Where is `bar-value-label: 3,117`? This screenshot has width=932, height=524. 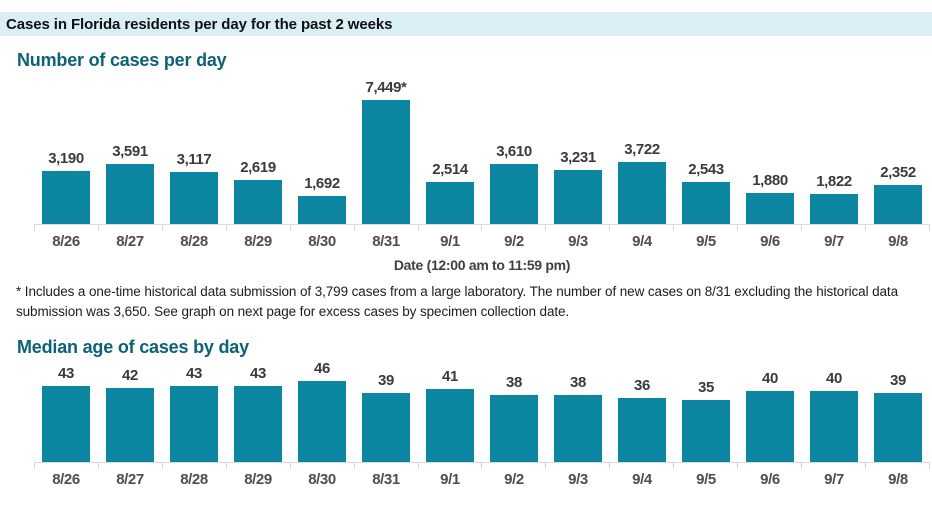 bar-value-label: 3,117 is located at coordinates (194, 160).